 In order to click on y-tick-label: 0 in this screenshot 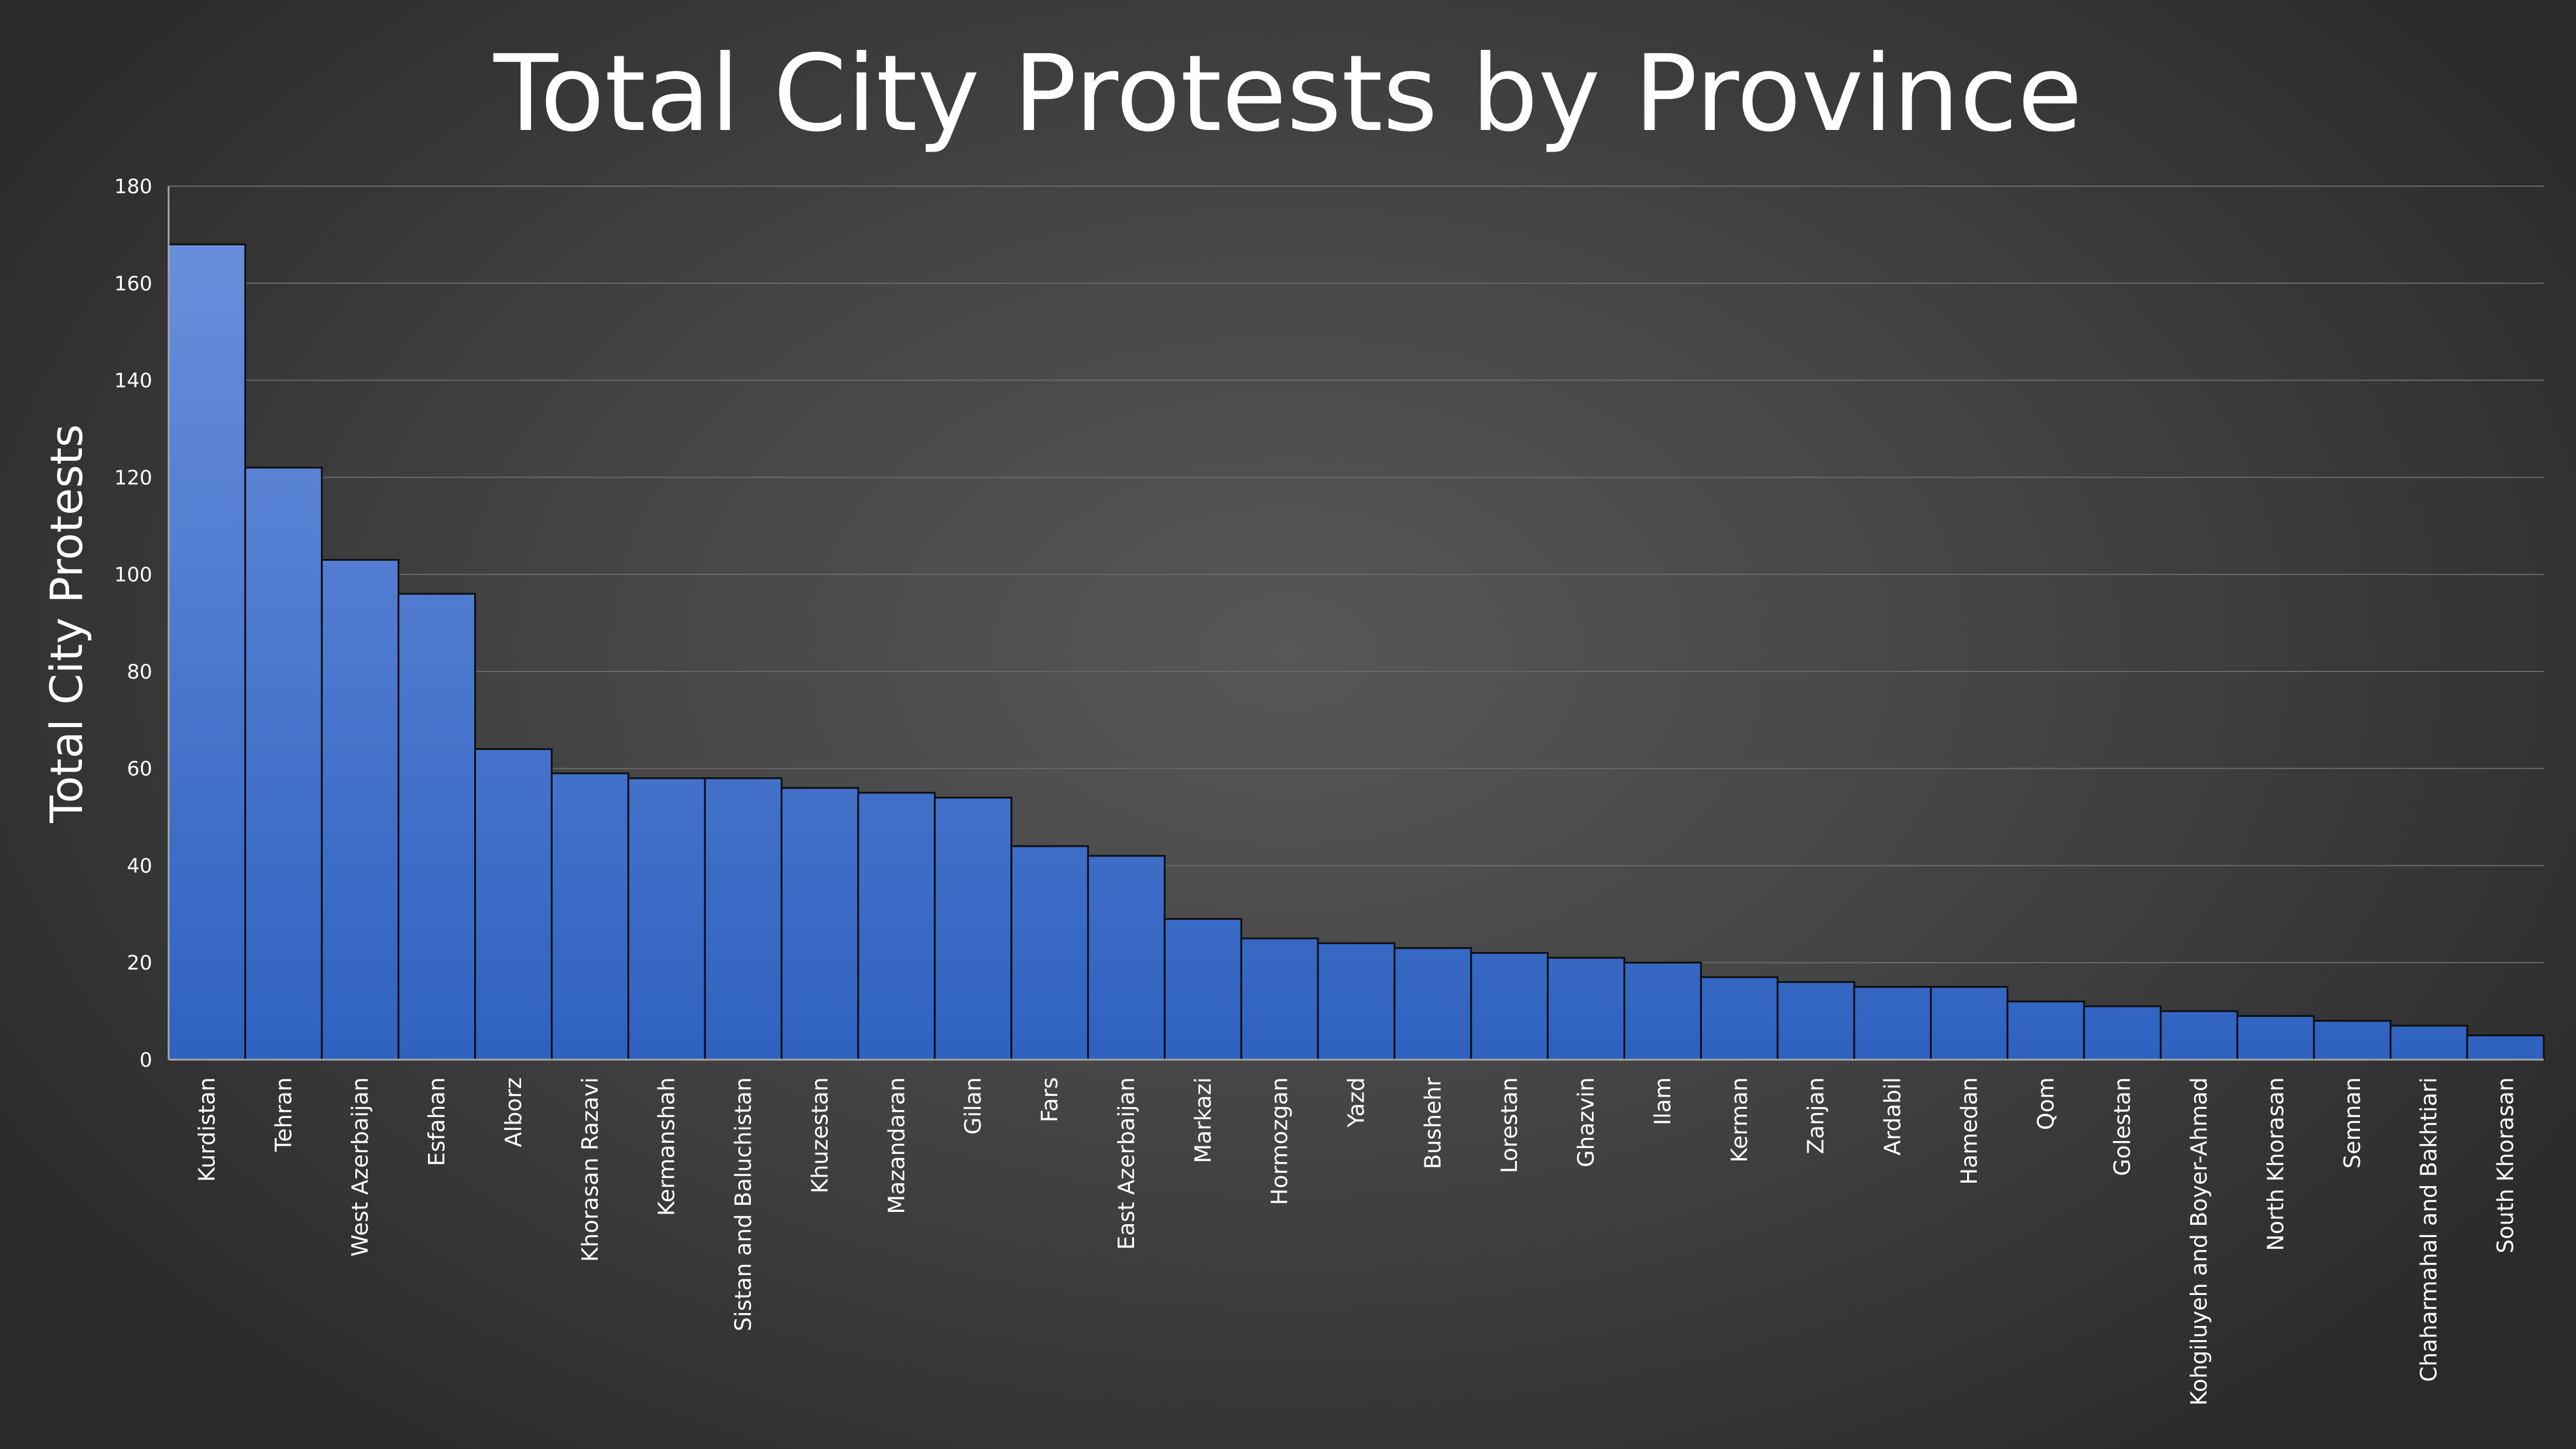, I will do `click(145, 1060)`.